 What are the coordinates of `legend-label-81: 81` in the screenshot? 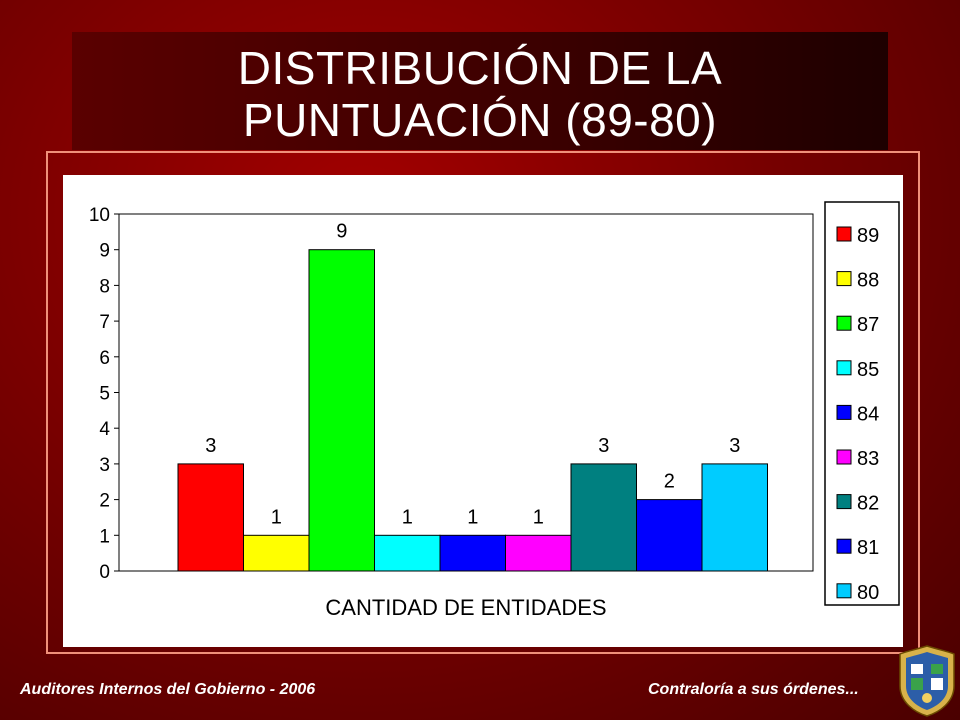 It's located at (868, 548).